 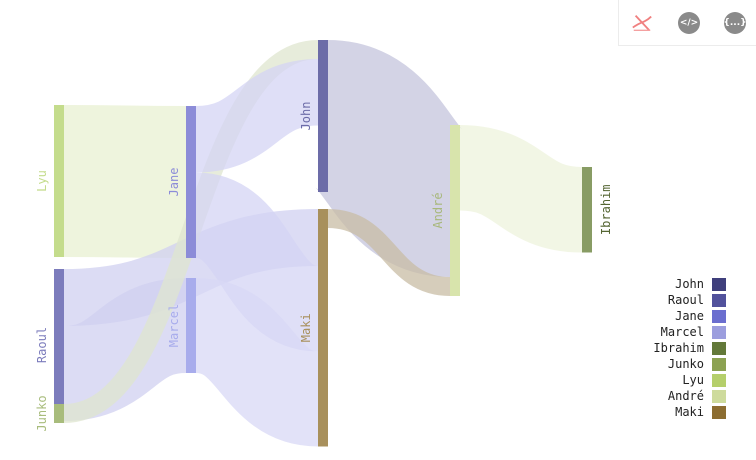 I want to click on node-lyu, so click(x=59, y=181).